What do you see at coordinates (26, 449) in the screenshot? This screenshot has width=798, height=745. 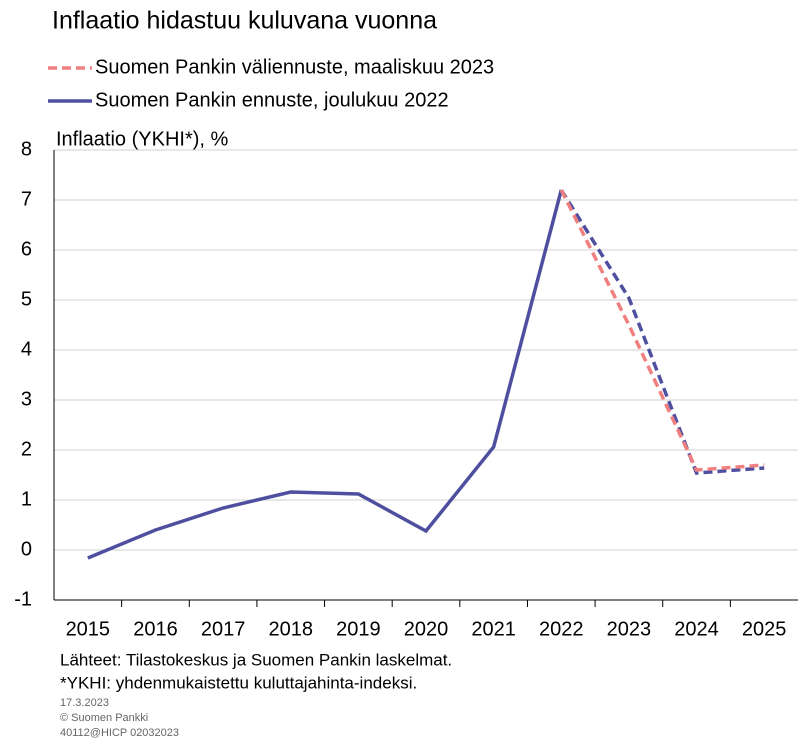 I see `y-tick-label: 2` at bounding box center [26, 449].